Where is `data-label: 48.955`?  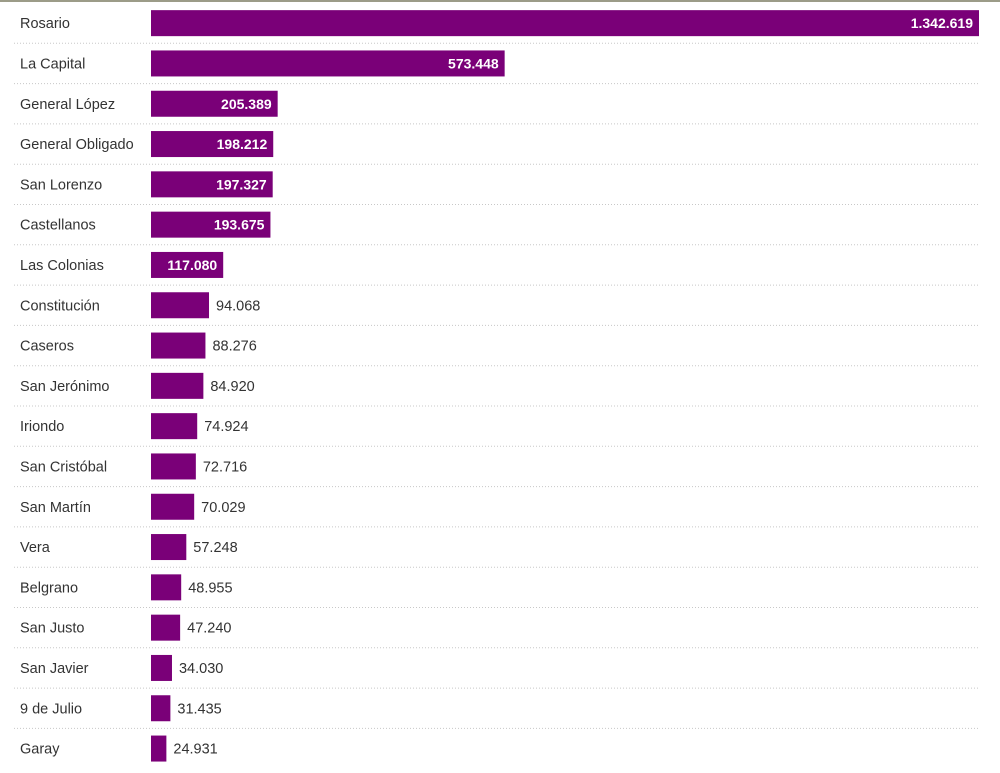
data-label: 48.955 is located at coordinates (210, 588).